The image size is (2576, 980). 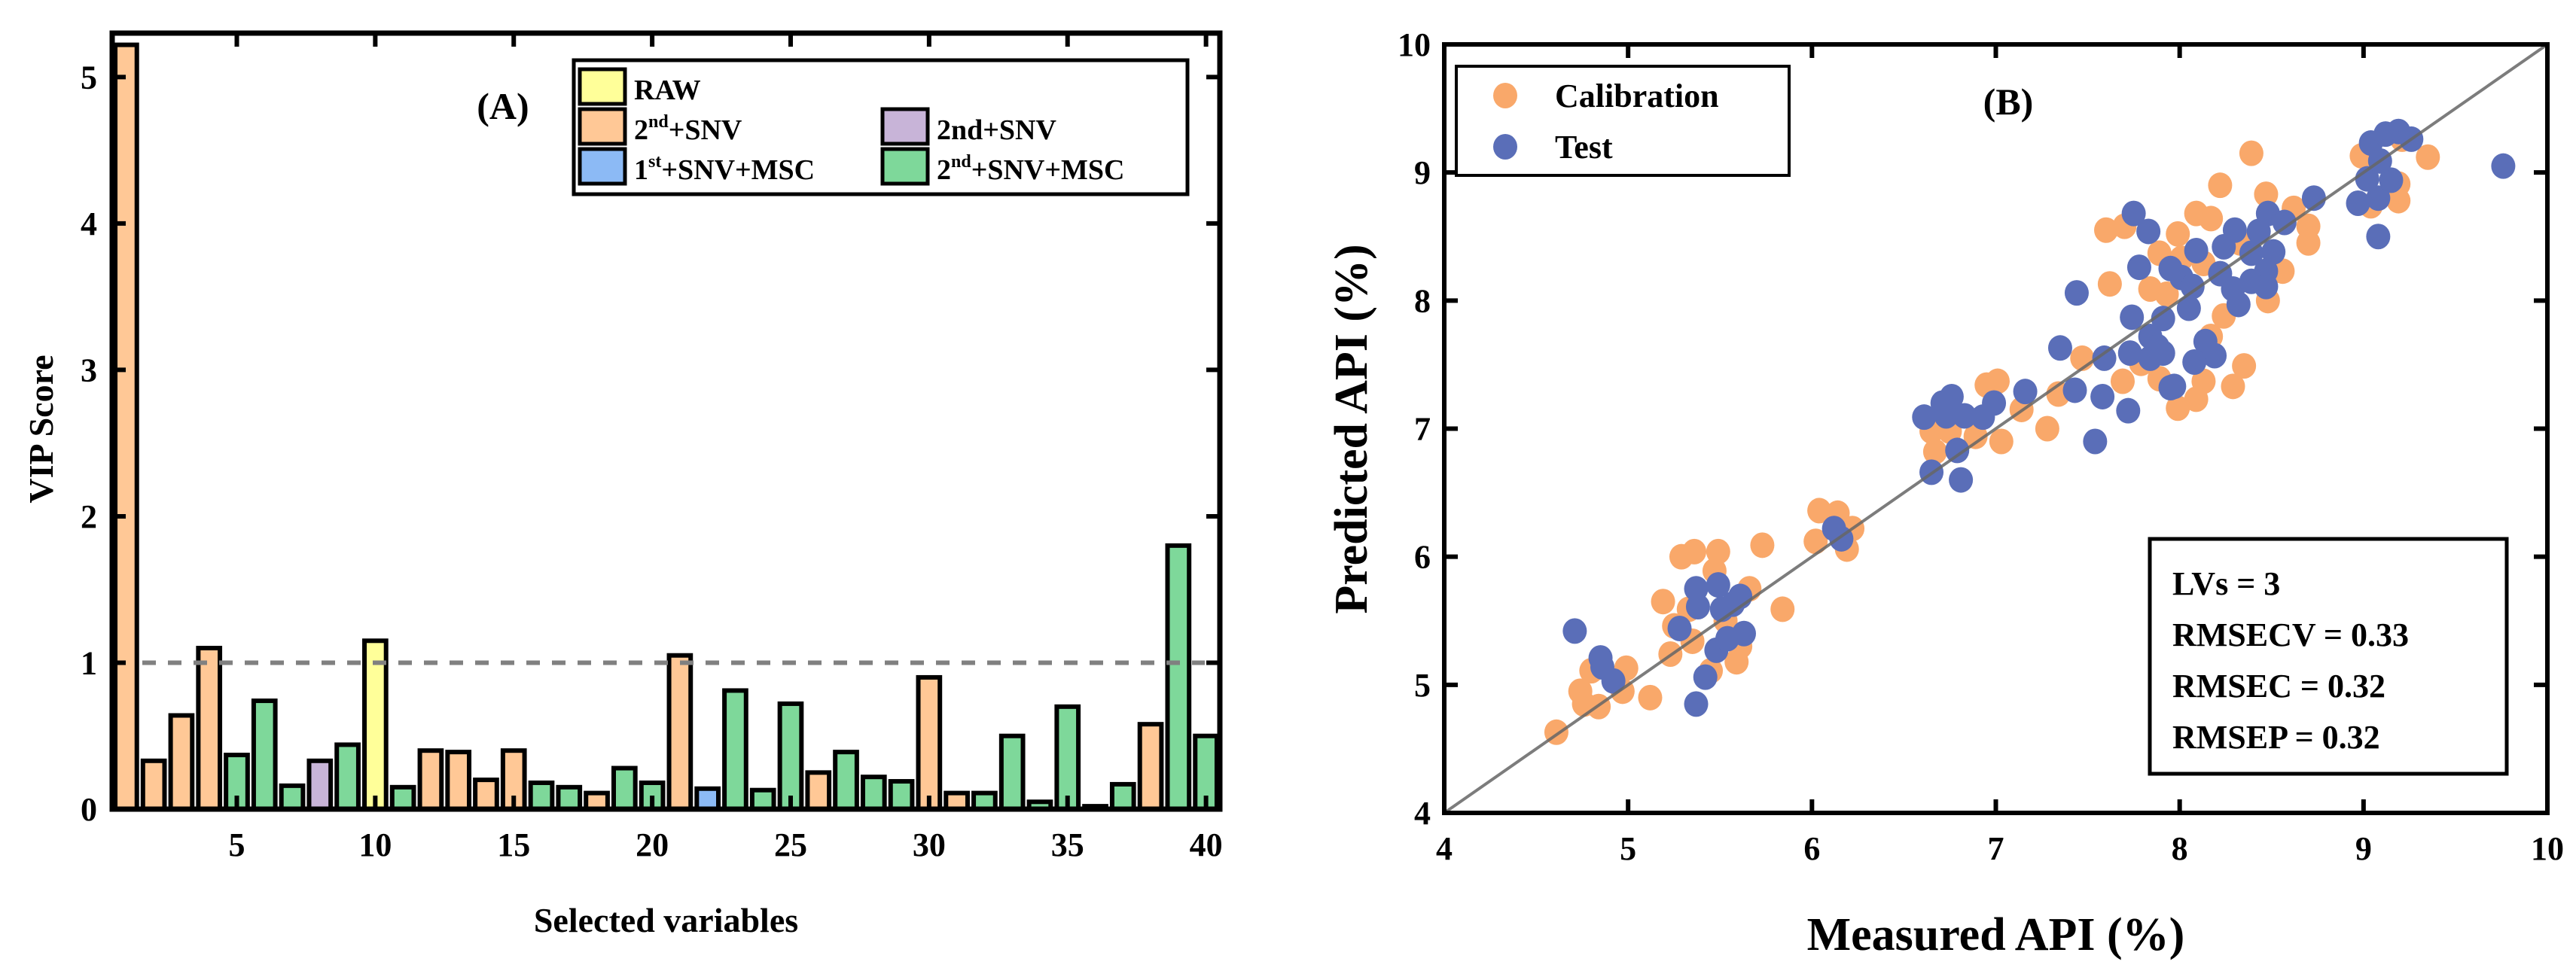 I want to click on legend-label-rest: +SNV, so click(x=705, y=130).